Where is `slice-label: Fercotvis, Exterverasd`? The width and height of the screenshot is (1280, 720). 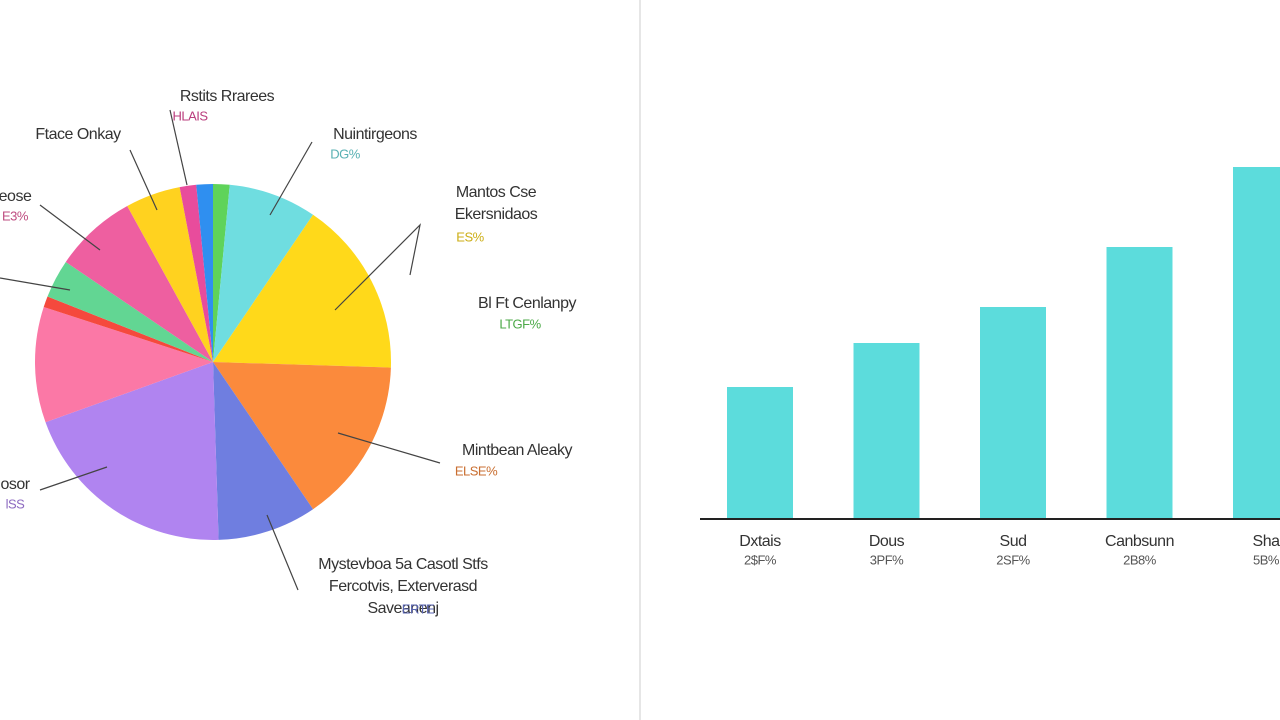 slice-label: Fercotvis, Exterverasd is located at coordinates (403, 586).